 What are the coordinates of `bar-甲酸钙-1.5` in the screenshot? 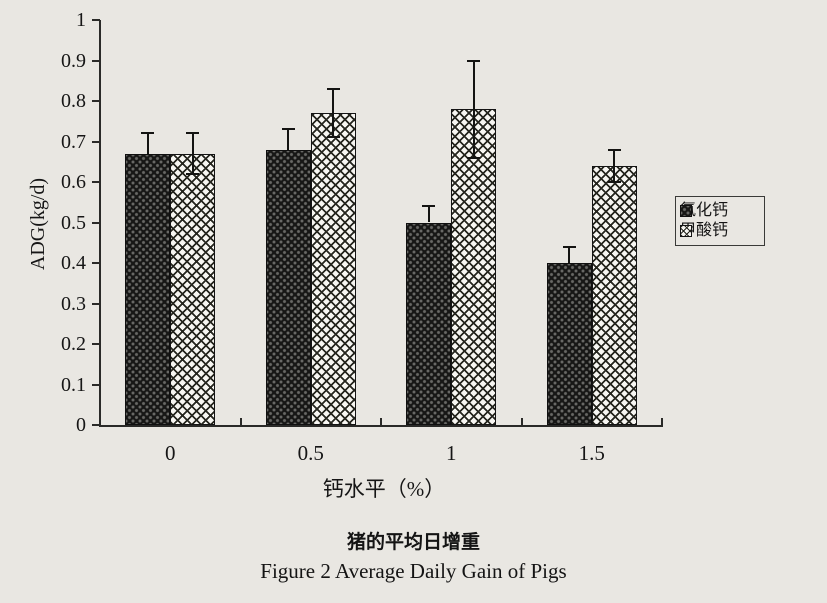 It's located at (614, 295).